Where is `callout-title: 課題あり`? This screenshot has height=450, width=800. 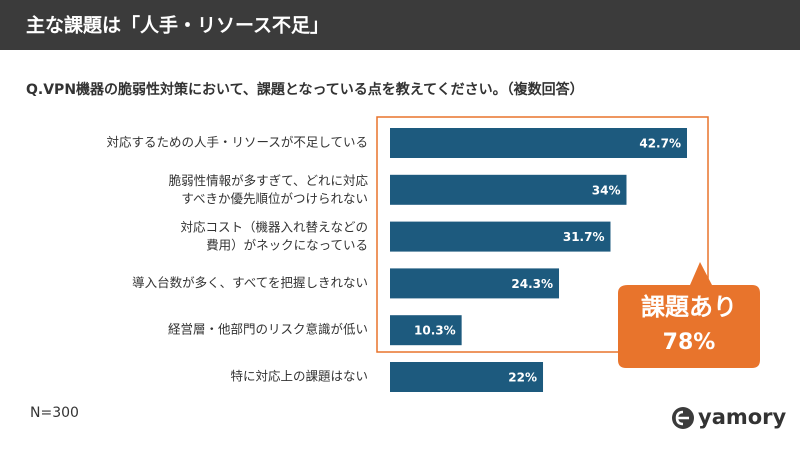
callout-title: 課題あり is located at coordinates (689, 307).